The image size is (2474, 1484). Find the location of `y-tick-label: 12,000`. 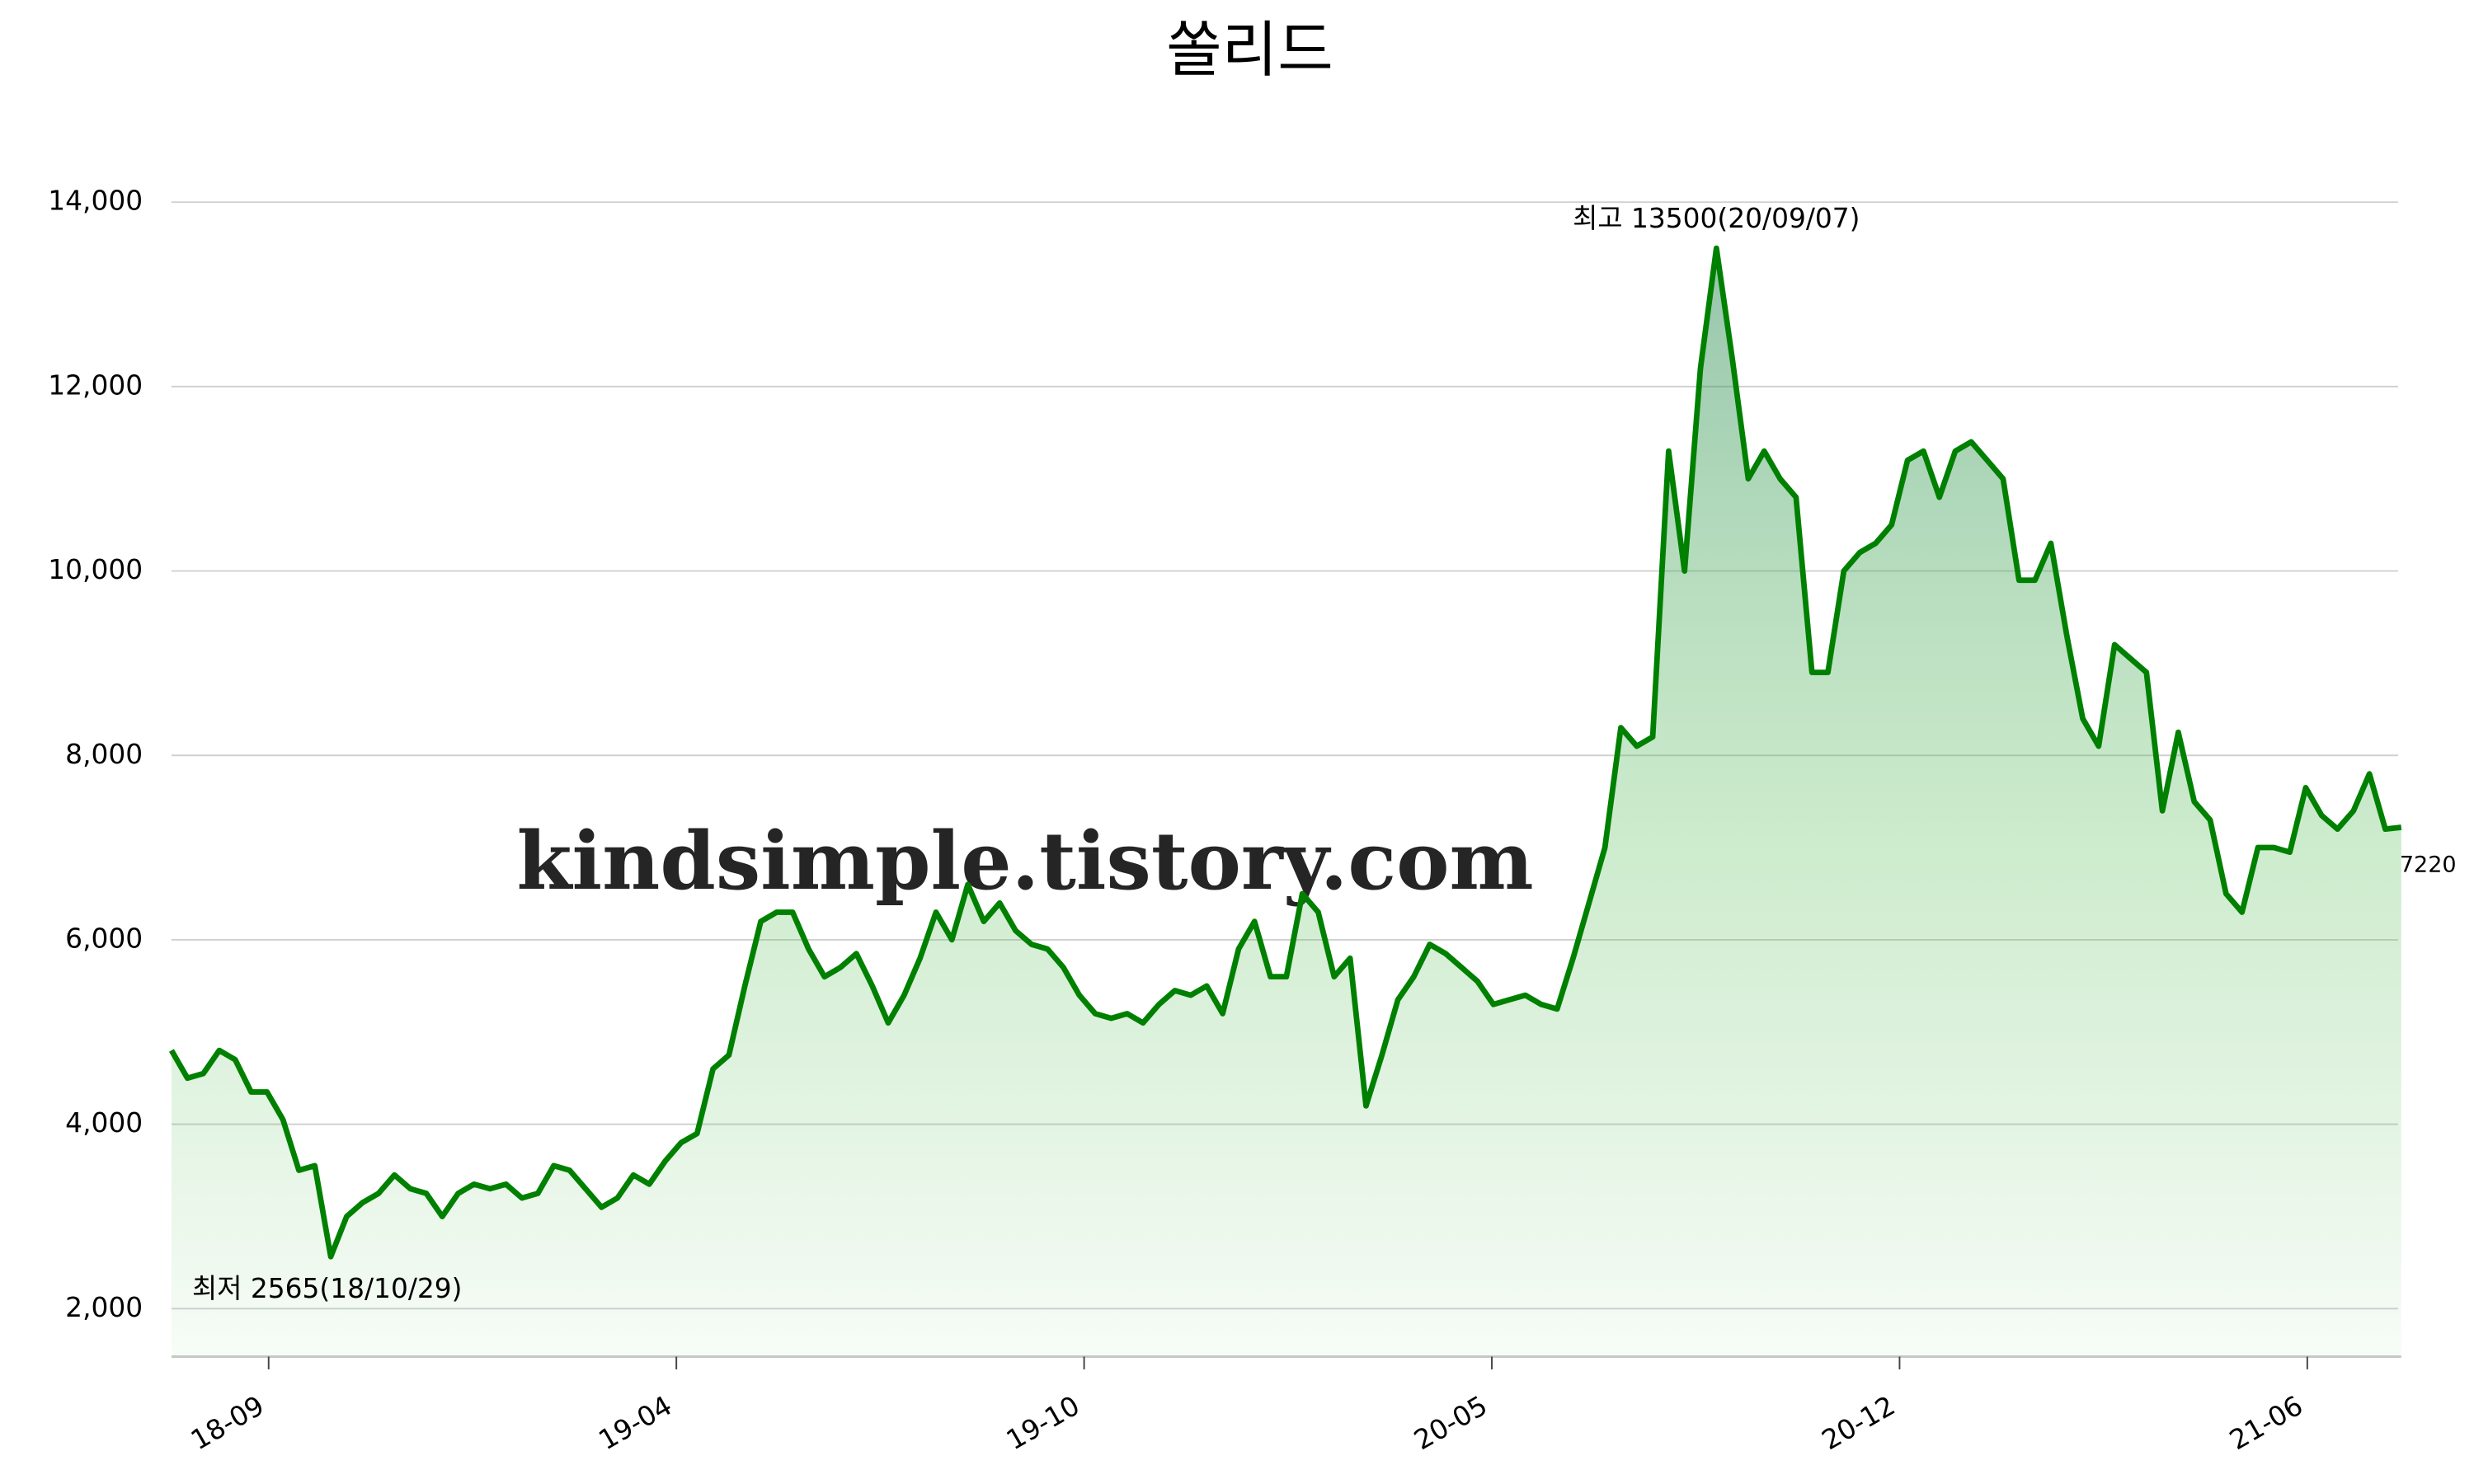

y-tick-label: 12,000 is located at coordinates (95, 385).